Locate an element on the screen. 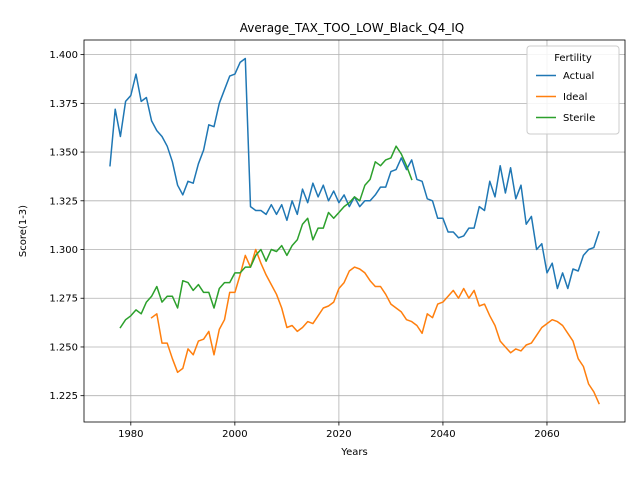 The image size is (640, 480). y-axis: 1.225 1.250 1.275 1.300 1.325 1.350 1.375 1.400 is located at coordinates (66, 226).